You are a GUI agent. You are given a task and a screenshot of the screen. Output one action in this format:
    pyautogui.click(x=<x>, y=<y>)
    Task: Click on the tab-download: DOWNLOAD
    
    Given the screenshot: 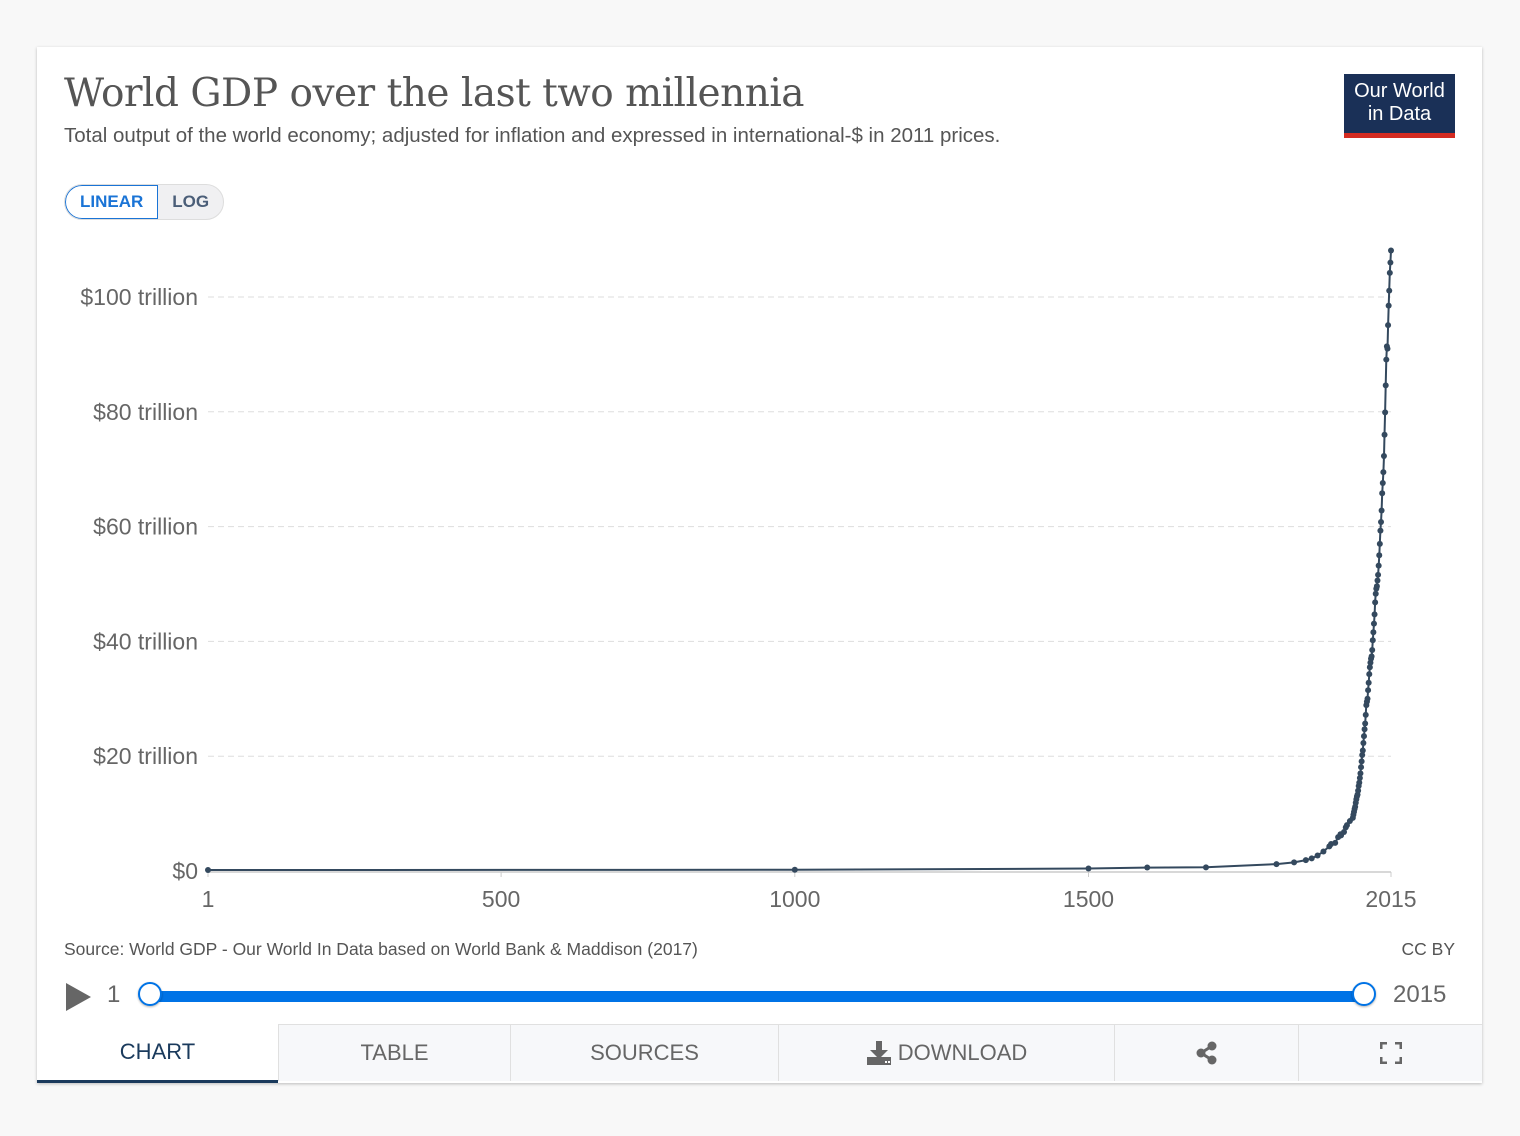 What is the action you would take?
    pyautogui.click(x=946, y=1052)
    